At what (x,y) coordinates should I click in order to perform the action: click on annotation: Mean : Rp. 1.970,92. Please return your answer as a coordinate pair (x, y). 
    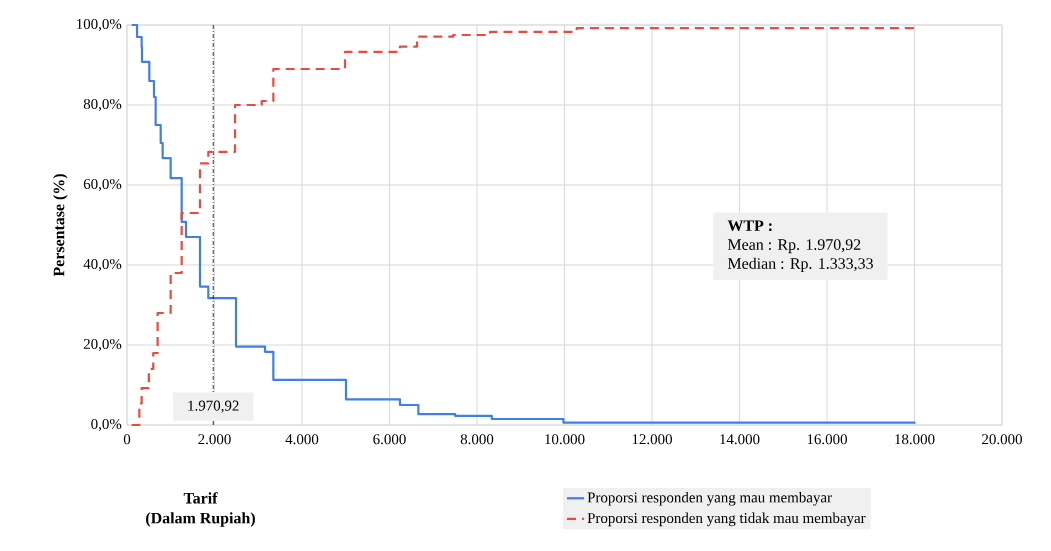
    Looking at the image, I should click on (794, 246).